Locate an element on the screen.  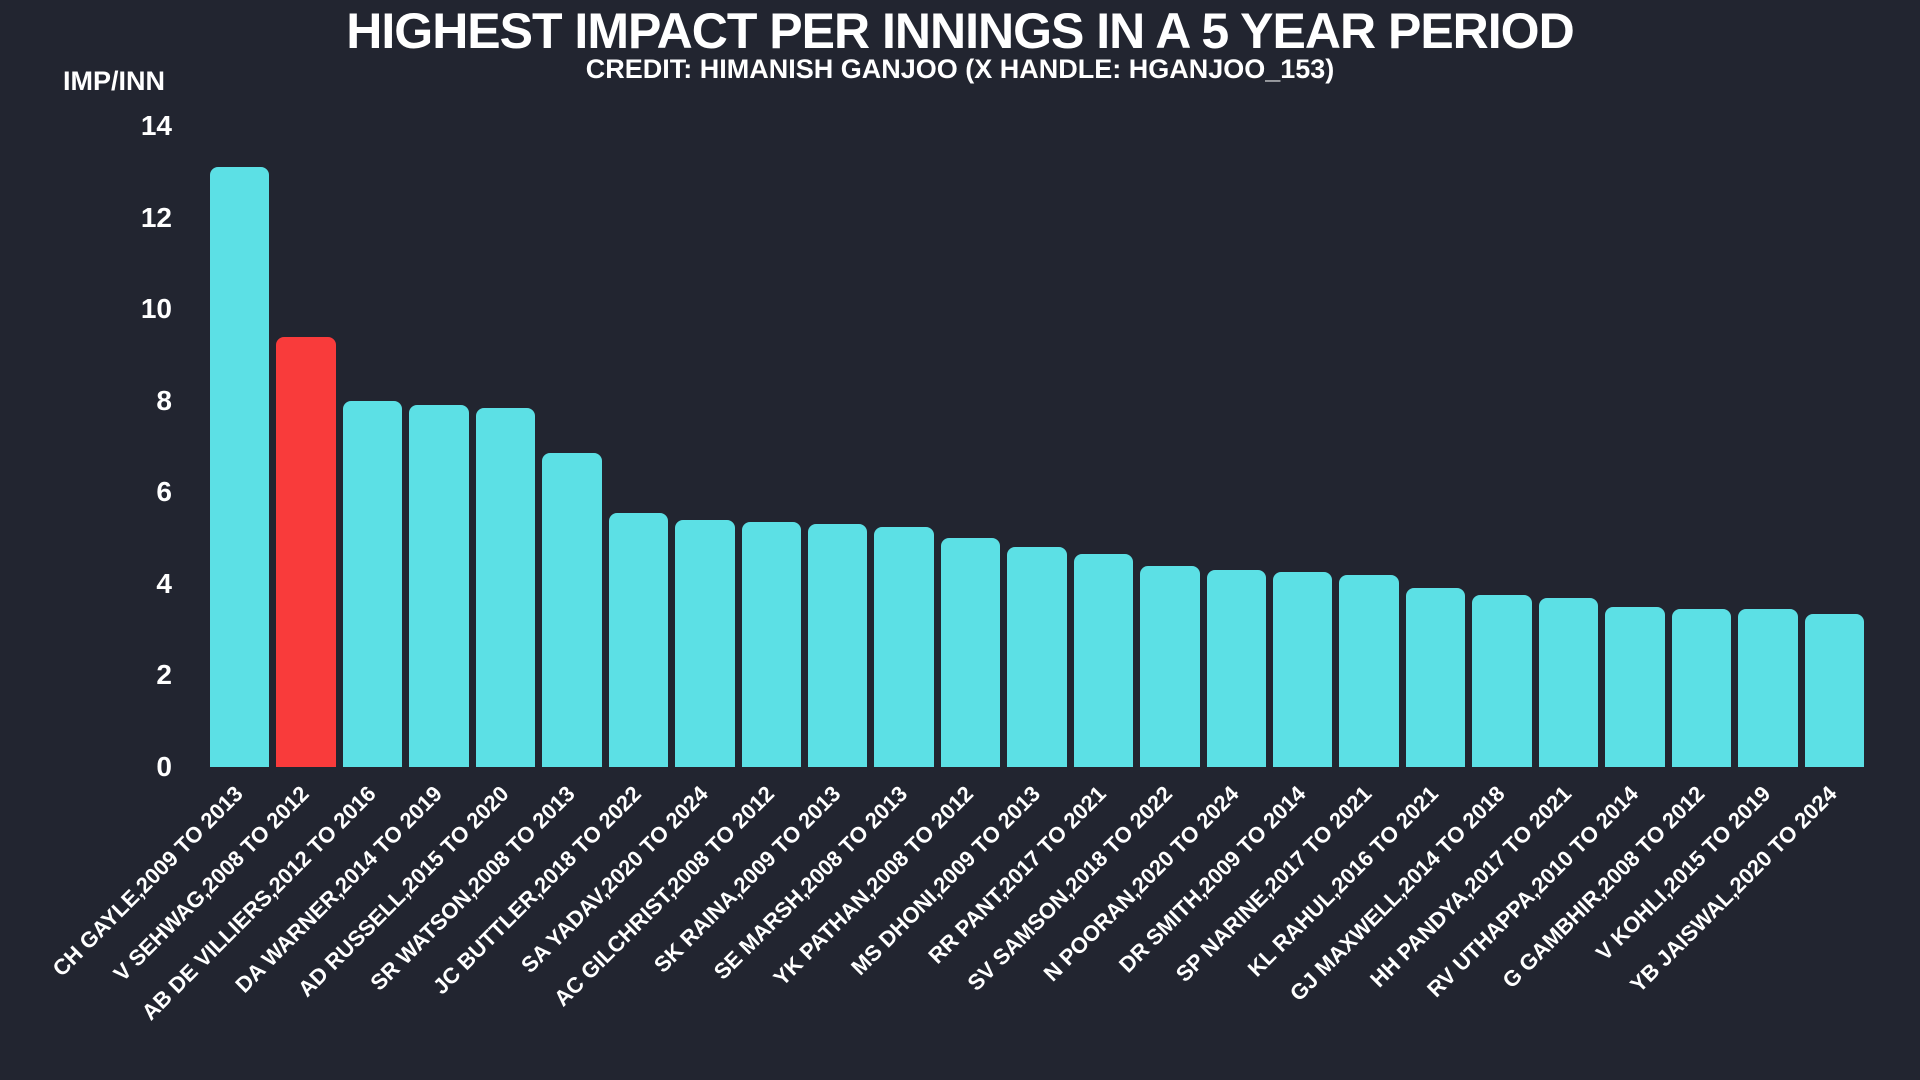
bar-g-gambhir is located at coordinates (1701, 688).